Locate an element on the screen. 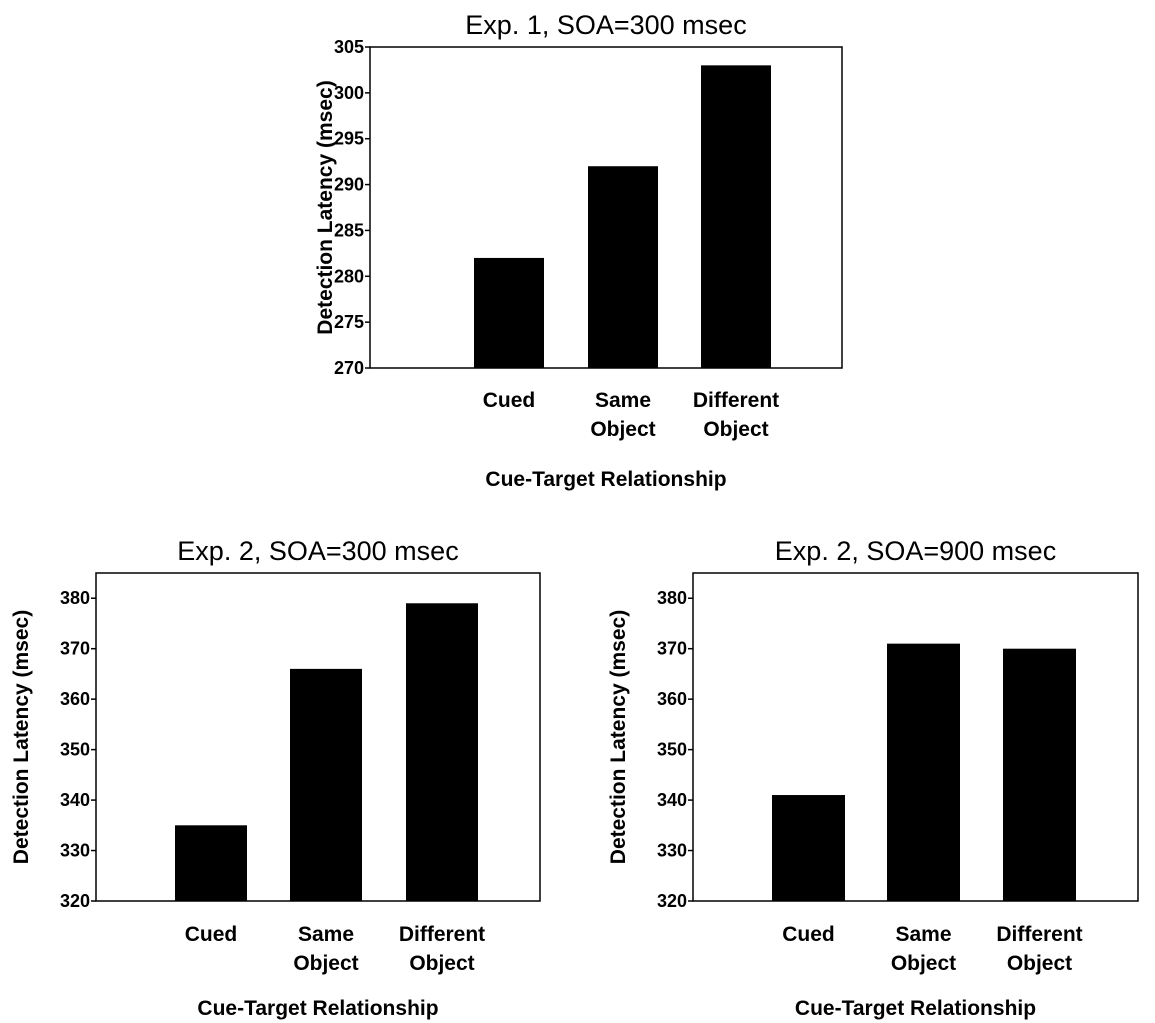 This screenshot has height=1023, width=1155. y-tick-label: 275 is located at coordinates (349, 322).